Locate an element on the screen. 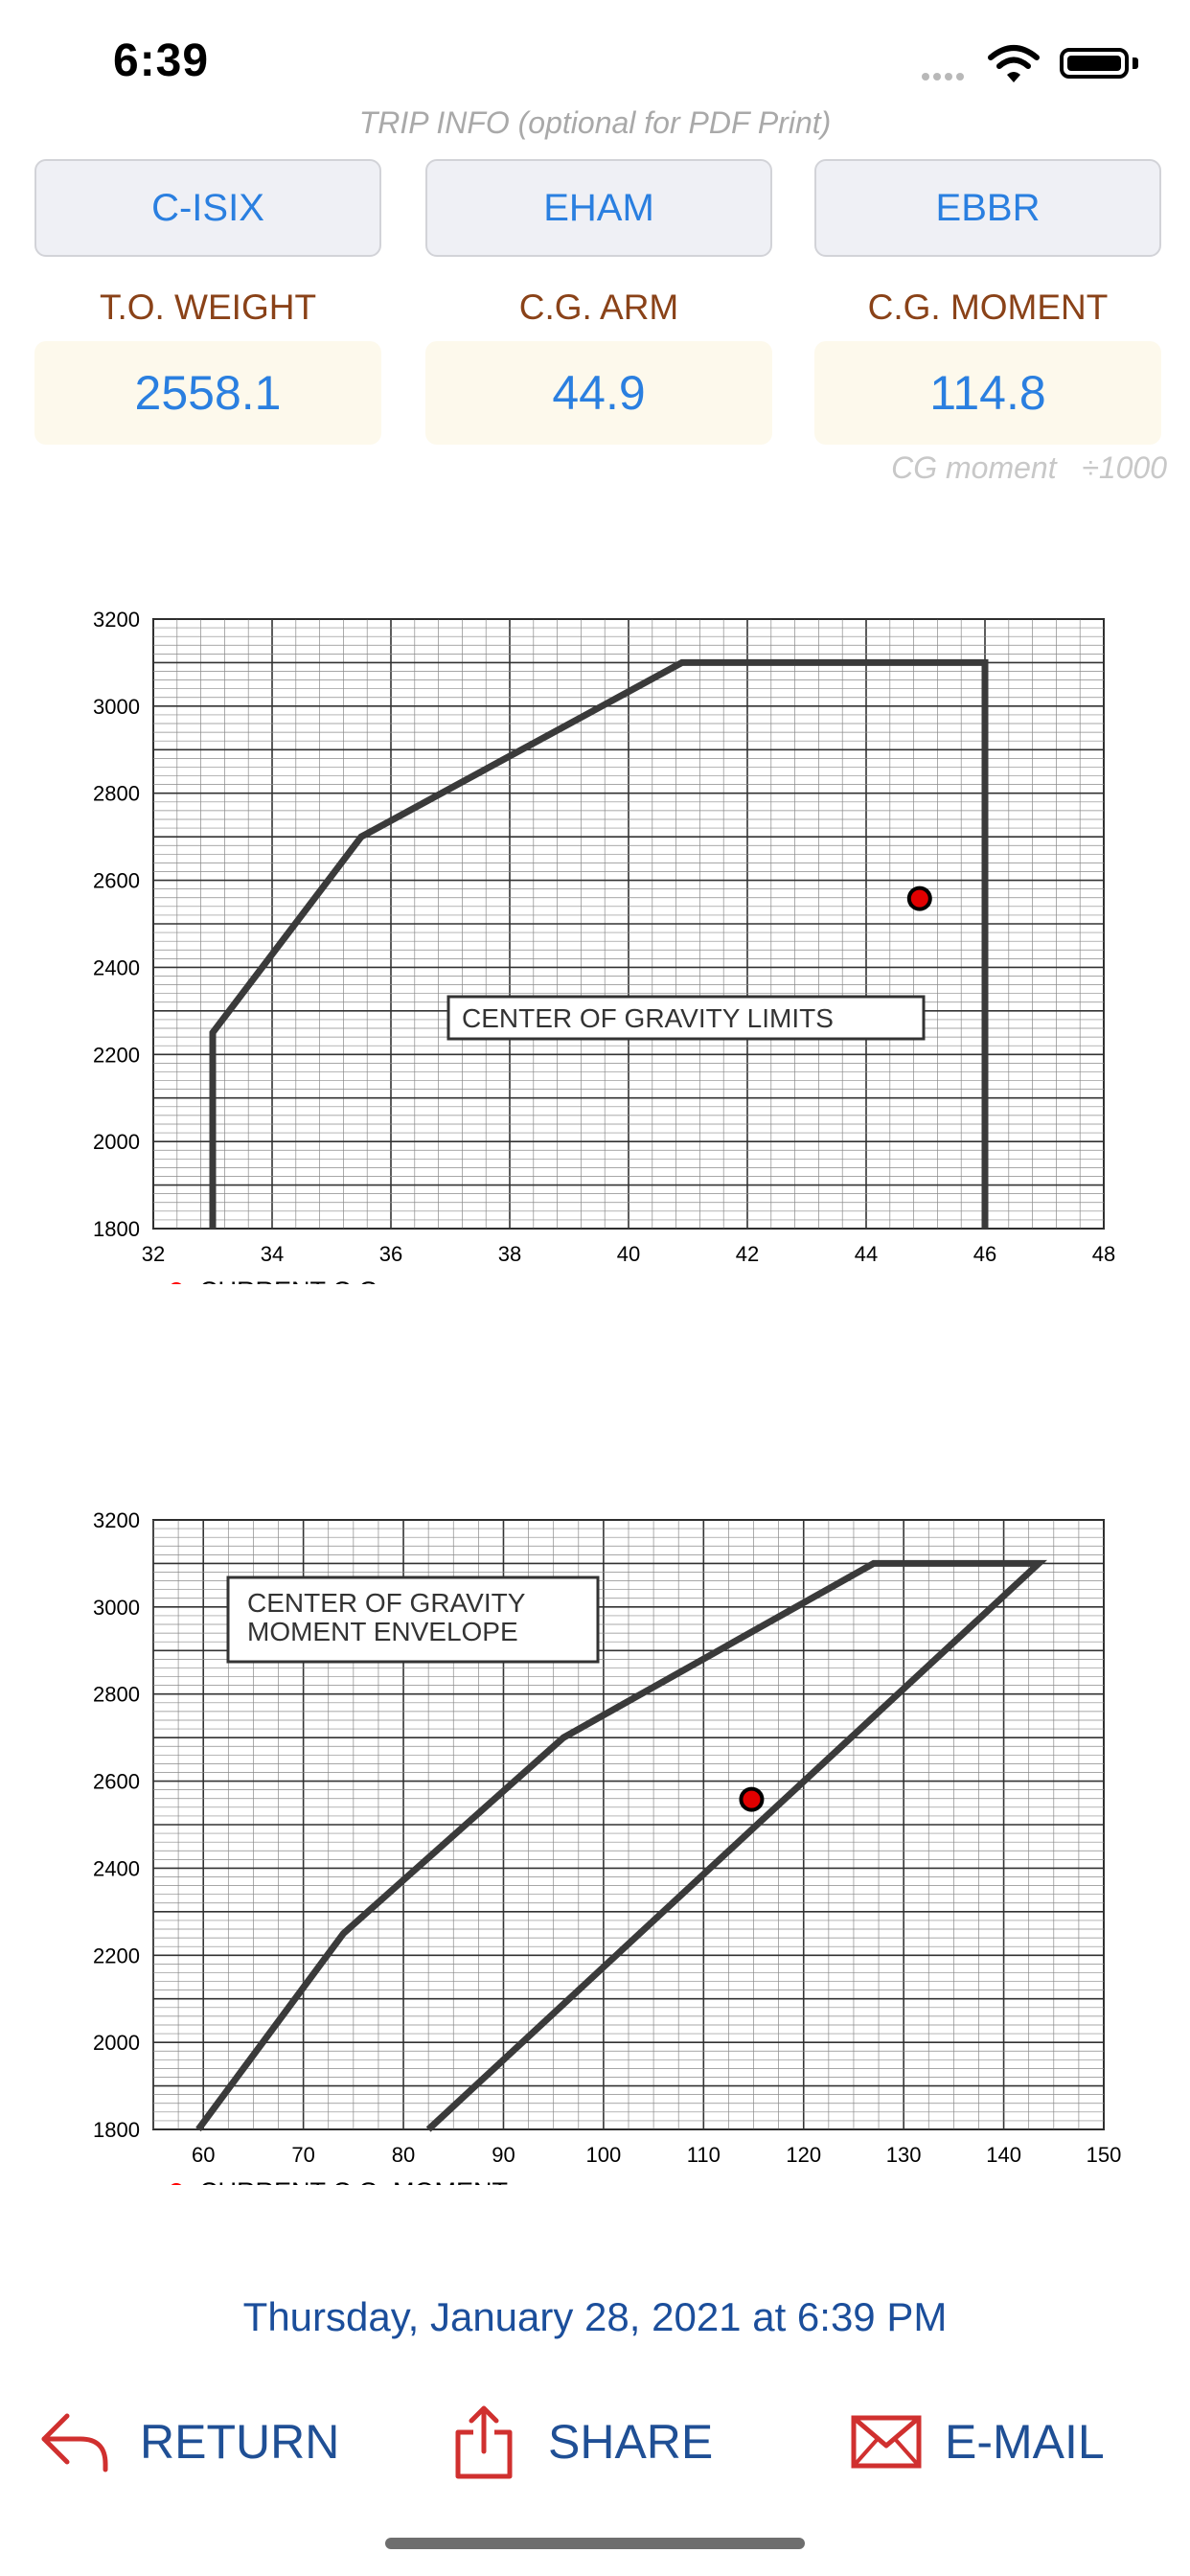 The height and width of the screenshot is (2576, 1190). takeoff-weight-label: T.O. WEIGHT is located at coordinates (208, 307).